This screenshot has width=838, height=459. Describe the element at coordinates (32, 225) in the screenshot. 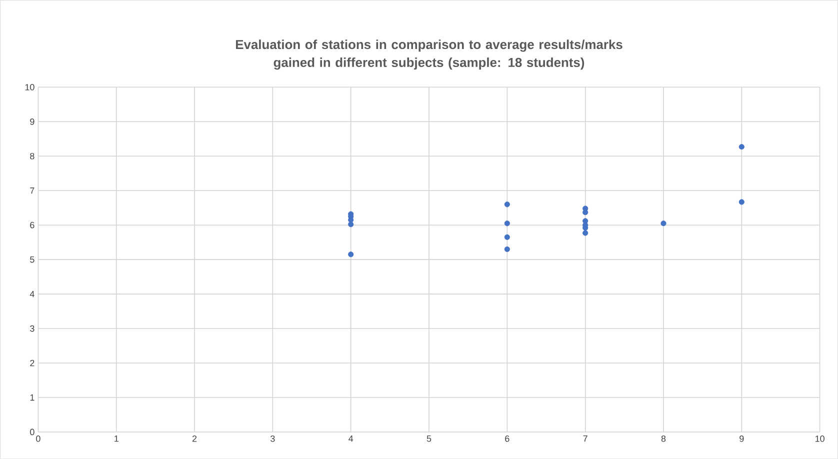

I see `y-tick-label: 6` at that location.